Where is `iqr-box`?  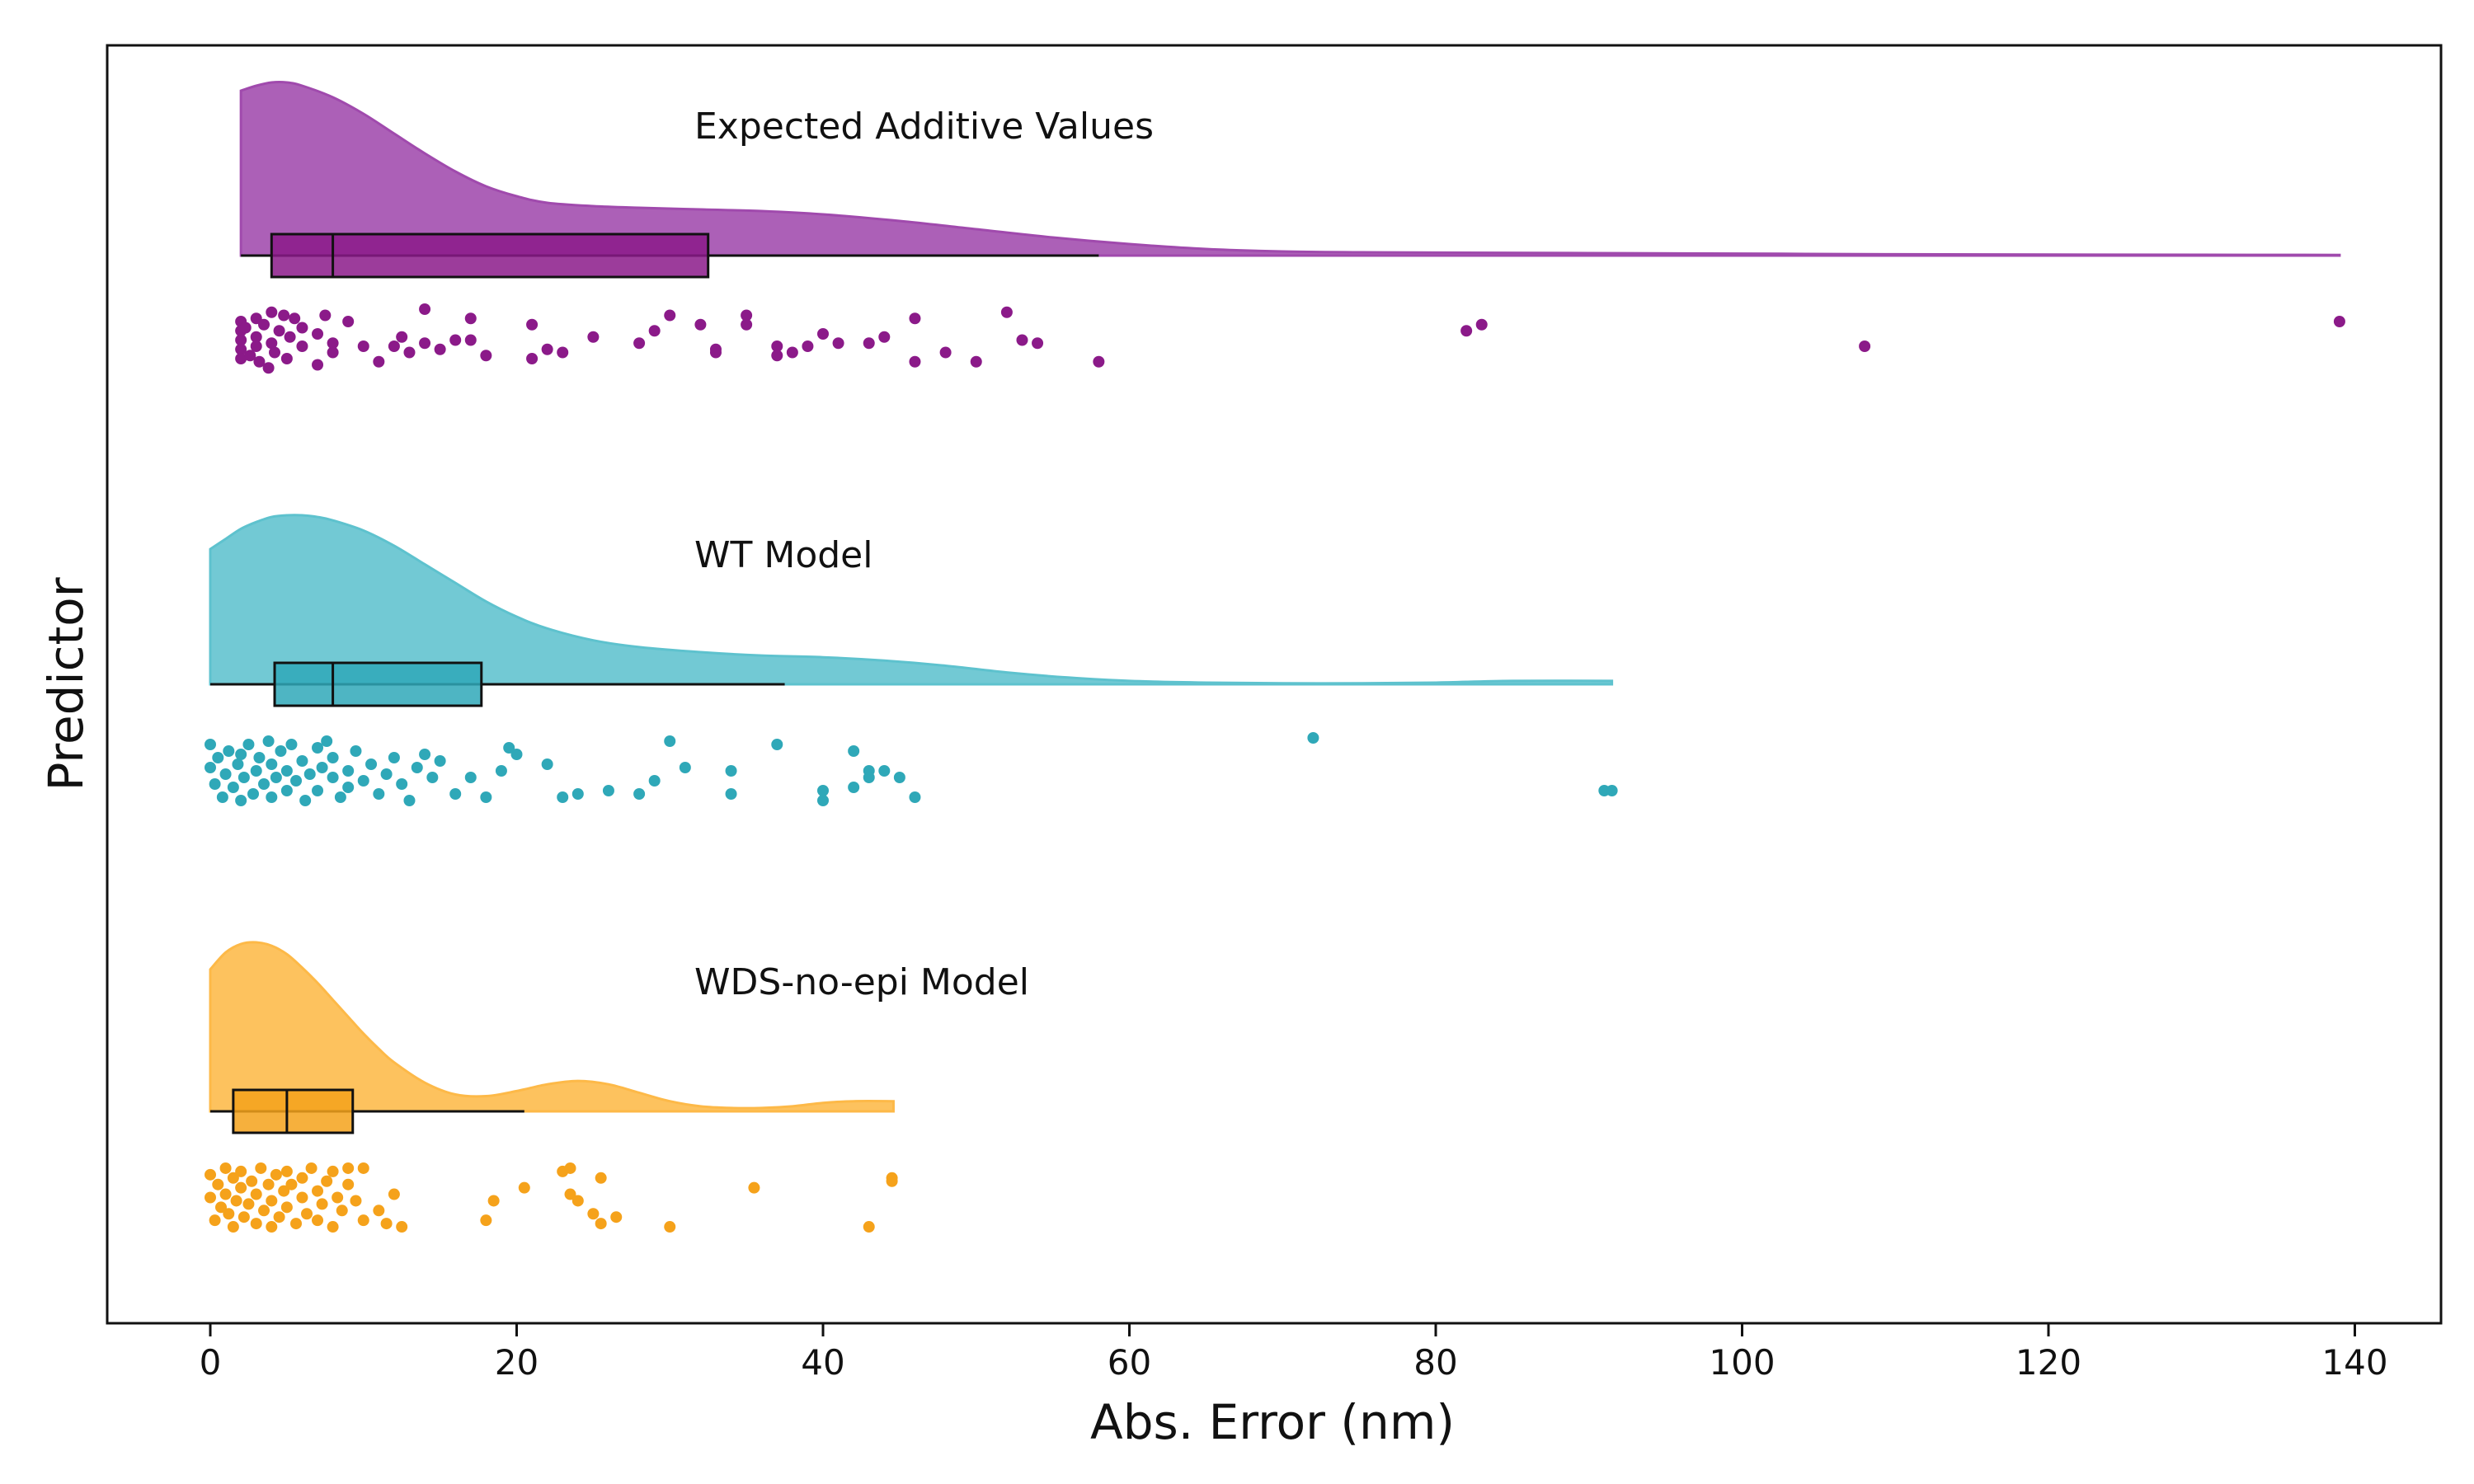
iqr-box is located at coordinates (490, 255).